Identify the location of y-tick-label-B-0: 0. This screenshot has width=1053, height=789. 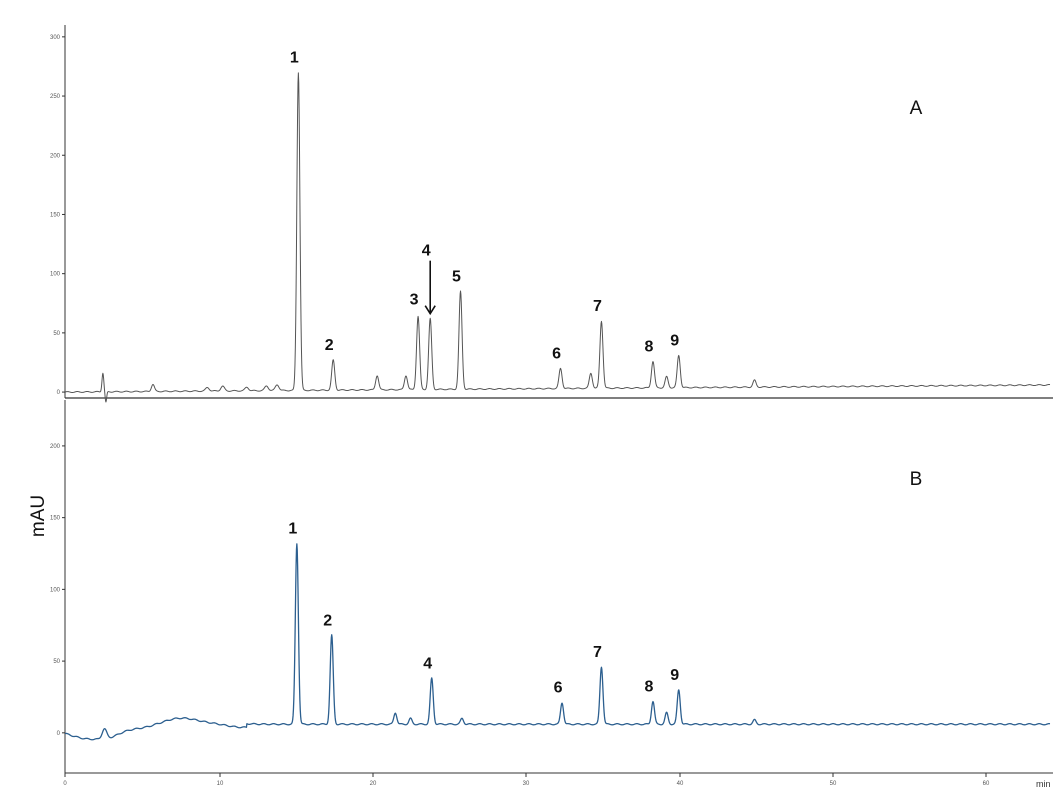
(59, 734).